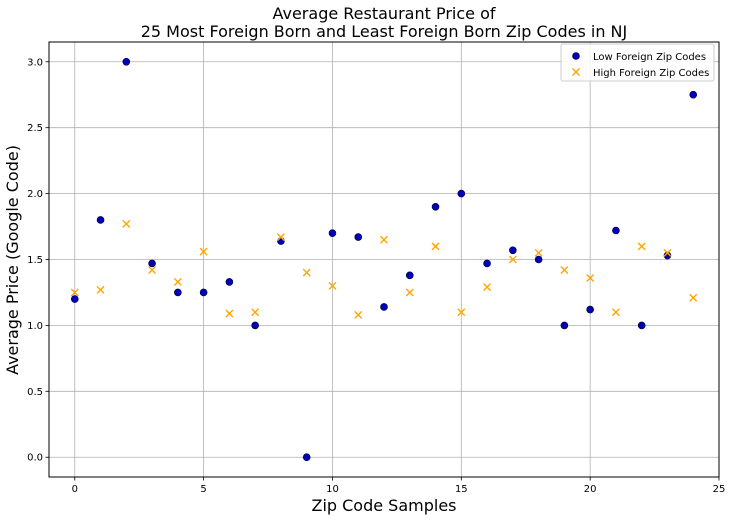 The image size is (732, 520). I want to click on y-tick-label: 1.0, so click(35, 326).